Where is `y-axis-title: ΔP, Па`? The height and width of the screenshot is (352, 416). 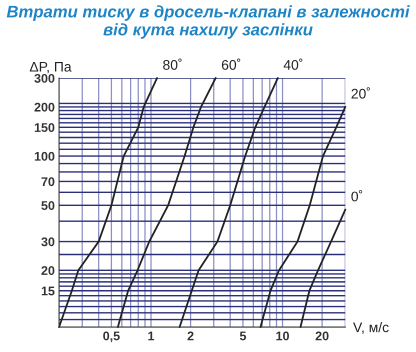 y-axis-title: ΔP, Па is located at coordinates (51, 68).